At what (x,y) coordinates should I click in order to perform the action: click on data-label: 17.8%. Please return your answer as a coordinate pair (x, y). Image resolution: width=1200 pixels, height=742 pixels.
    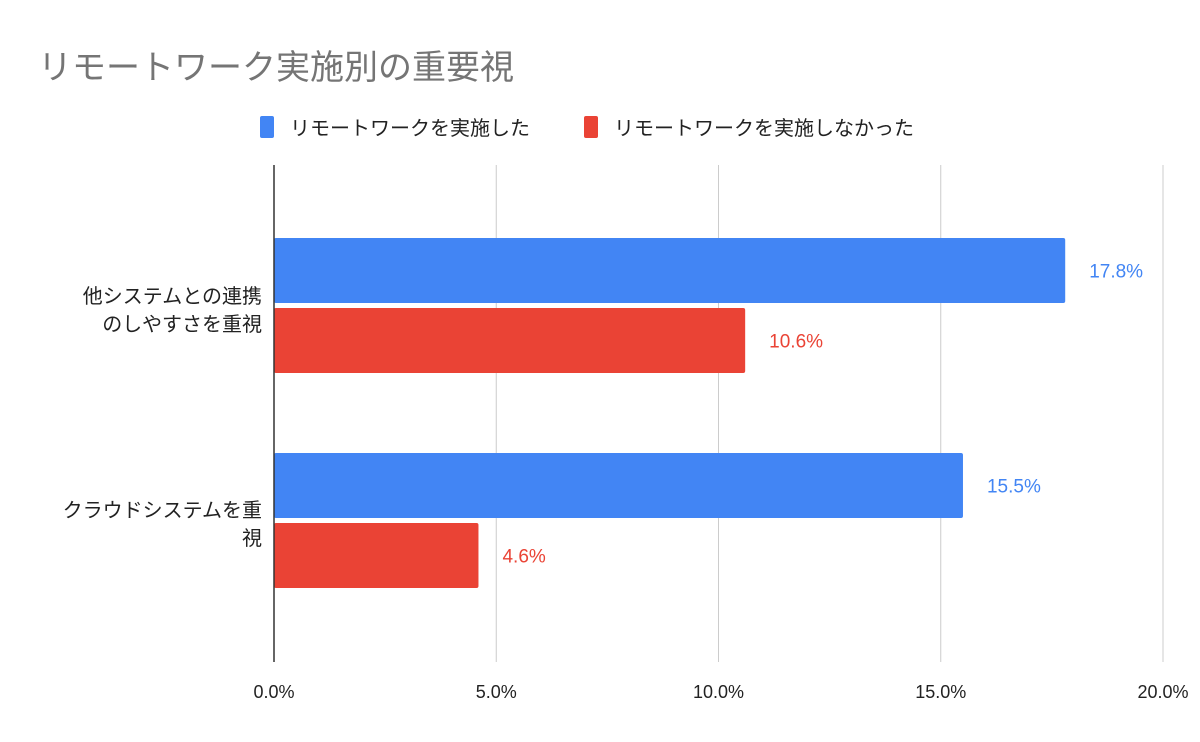
    Looking at the image, I should click on (1116, 272).